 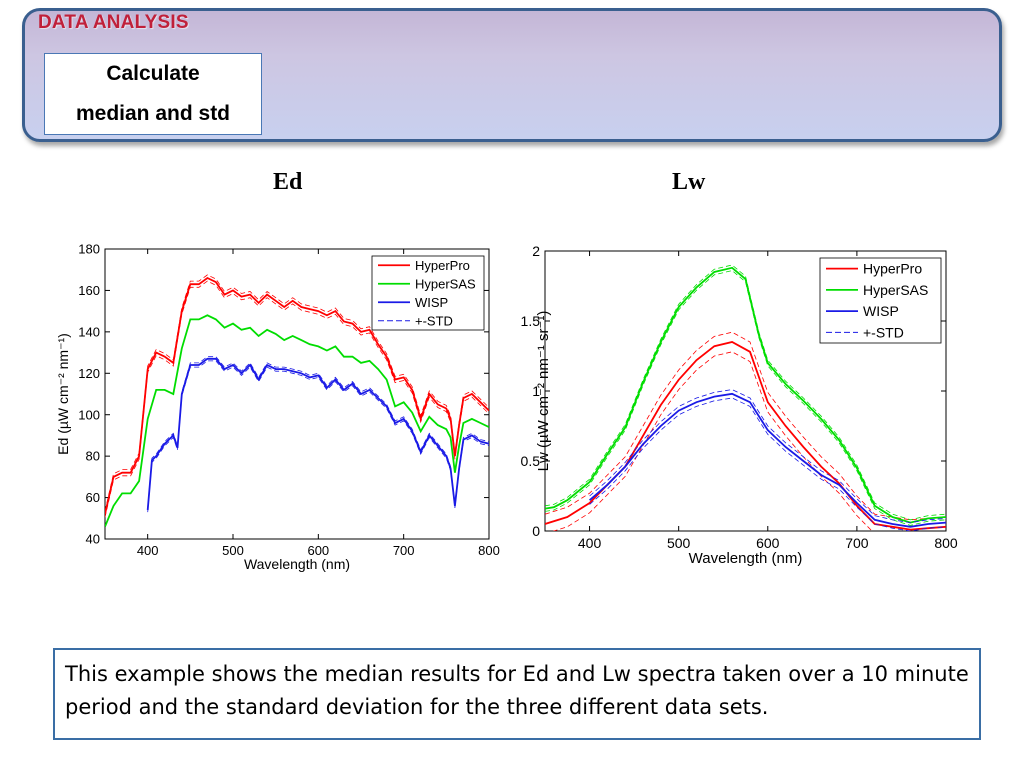 What do you see at coordinates (93, 497) in the screenshot?
I see `y-tick-label: 60` at bounding box center [93, 497].